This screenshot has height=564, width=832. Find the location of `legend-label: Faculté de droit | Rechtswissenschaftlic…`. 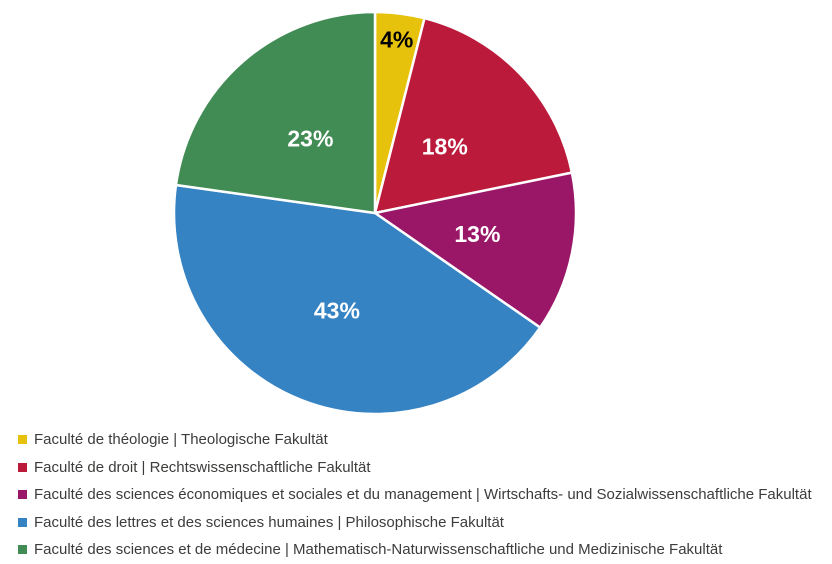

legend-label: Faculté de droit | Rechtswissenschaftlic… is located at coordinates (202, 467).